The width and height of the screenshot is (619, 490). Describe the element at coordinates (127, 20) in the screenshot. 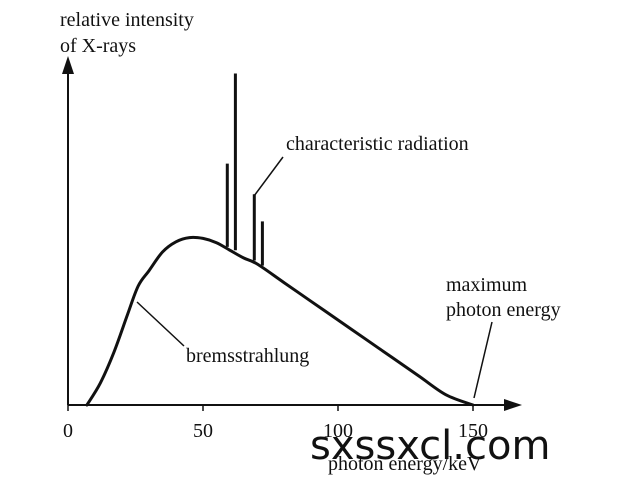

I see `y-axis-label-line-1: relative intensity` at that location.